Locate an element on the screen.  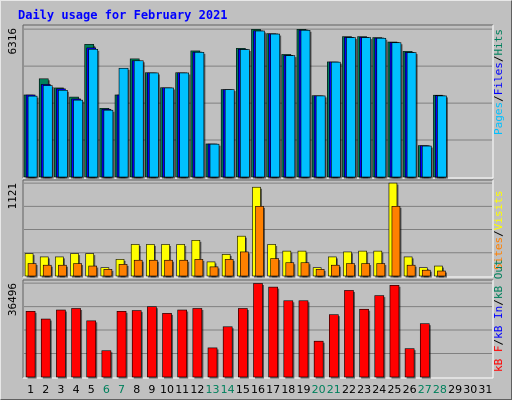
legend-top: Pages/Files/Hits is located at coordinates (498, 82).